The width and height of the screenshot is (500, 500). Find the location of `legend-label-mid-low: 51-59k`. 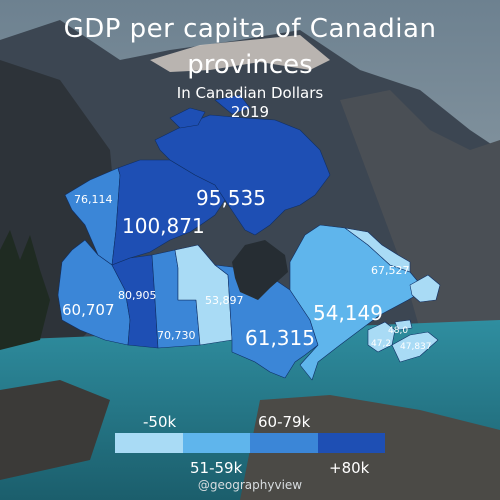

legend-label-mid-low: 51-59k is located at coordinates (216, 468).